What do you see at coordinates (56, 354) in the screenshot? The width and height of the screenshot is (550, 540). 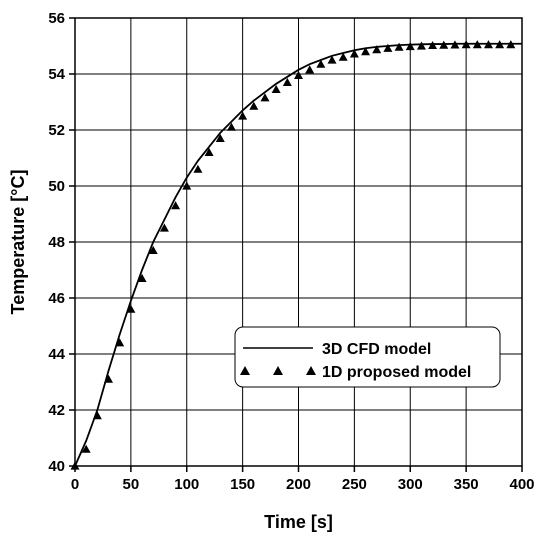 I see `y-tick-label: 44` at bounding box center [56, 354].